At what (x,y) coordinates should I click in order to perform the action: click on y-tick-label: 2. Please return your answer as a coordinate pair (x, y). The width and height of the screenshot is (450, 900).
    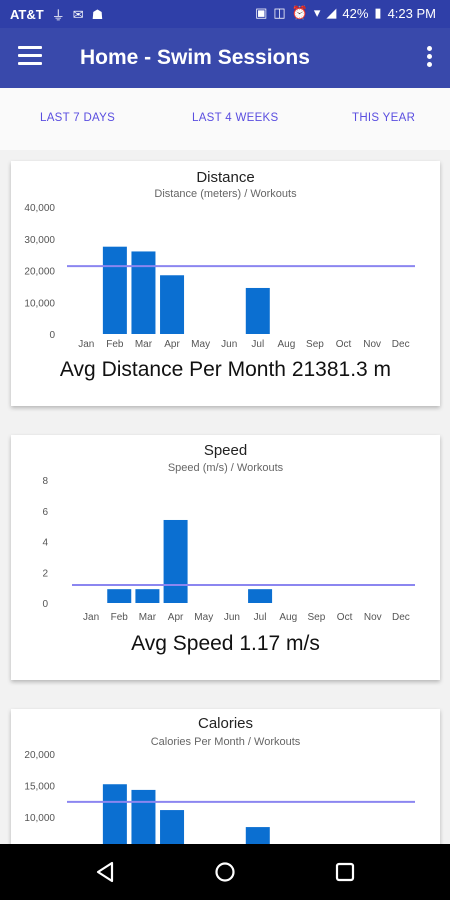
    Looking at the image, I should click on (45, 573).